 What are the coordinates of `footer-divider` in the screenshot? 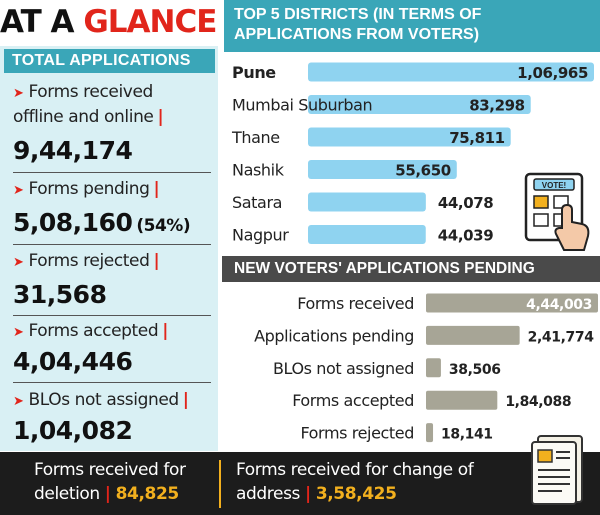 It's located at (220, 484).